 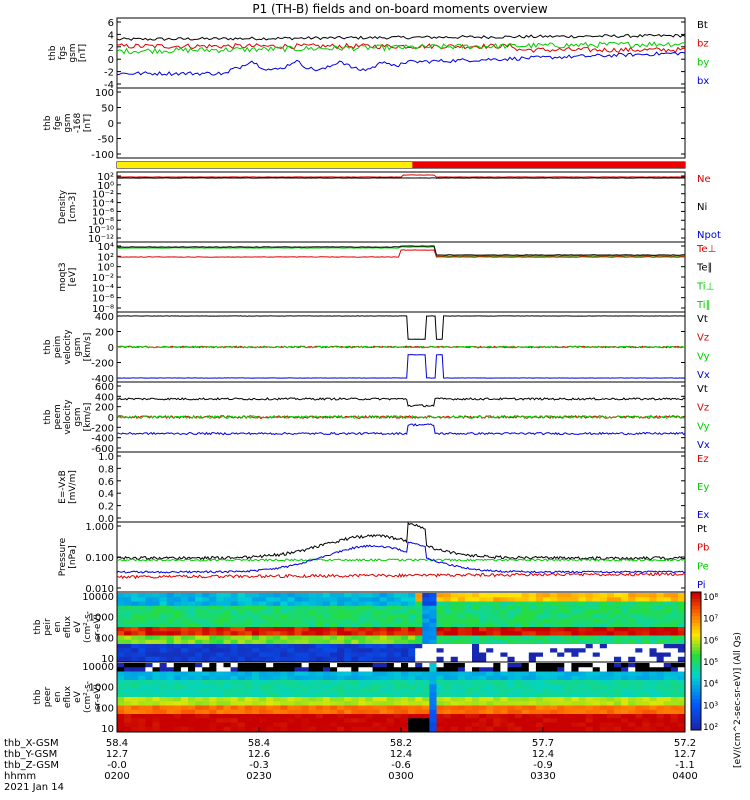 I want to click on y-axis-label: peim, so click(x=58, y=347).